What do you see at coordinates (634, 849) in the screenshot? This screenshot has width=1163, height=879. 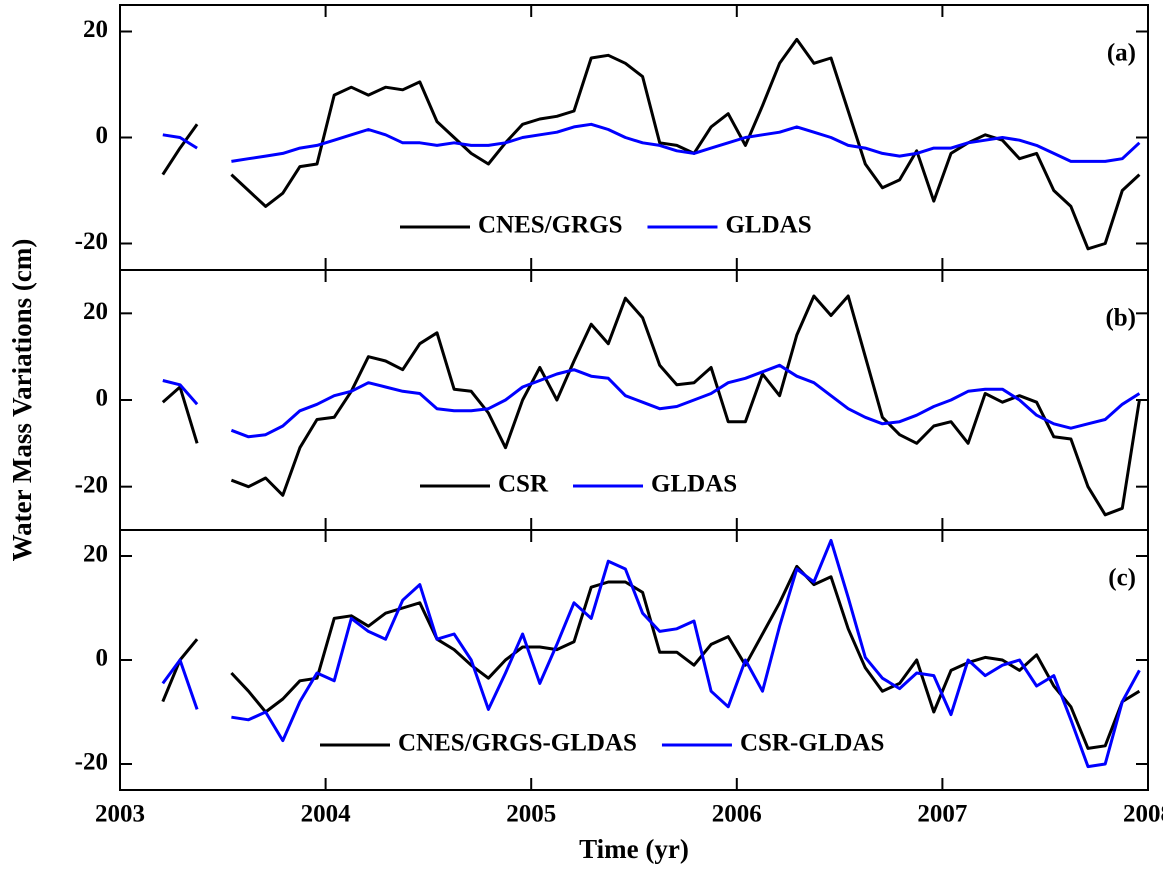 I see `x-axis-title: Time (yr)` at bounding box center [634, 849].